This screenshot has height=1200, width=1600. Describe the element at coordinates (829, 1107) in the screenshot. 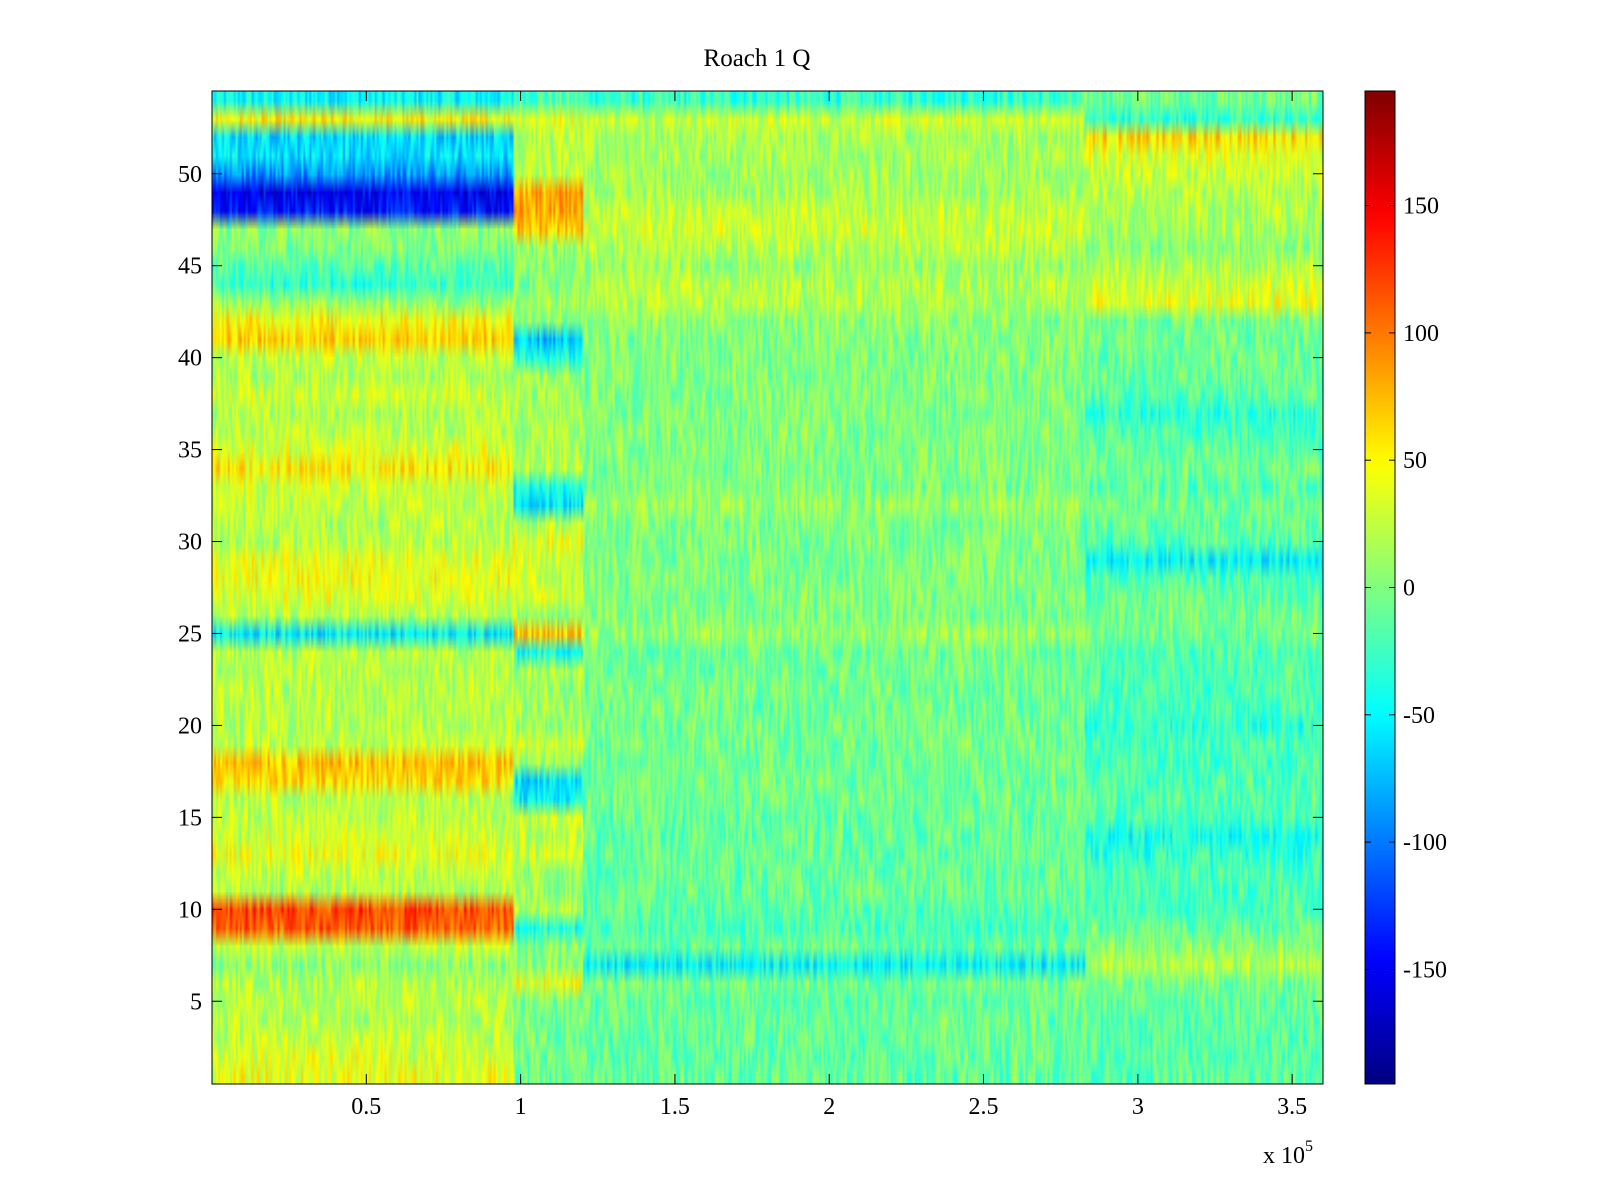

I see `x-tick-label: 2` at that location.